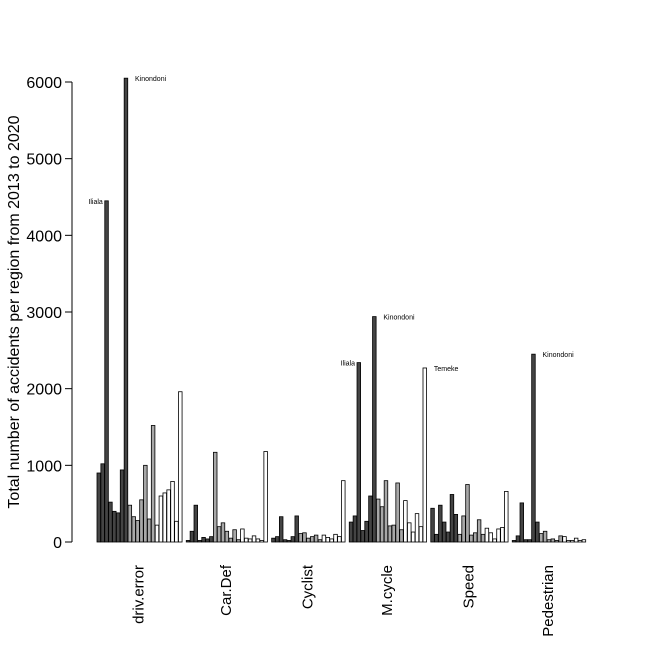 The image size is (645, 645). What do you see at coordinates (44, 313) in the screenshot?
I see `y-tick-label: 3000` at bounding box center [44, 313].